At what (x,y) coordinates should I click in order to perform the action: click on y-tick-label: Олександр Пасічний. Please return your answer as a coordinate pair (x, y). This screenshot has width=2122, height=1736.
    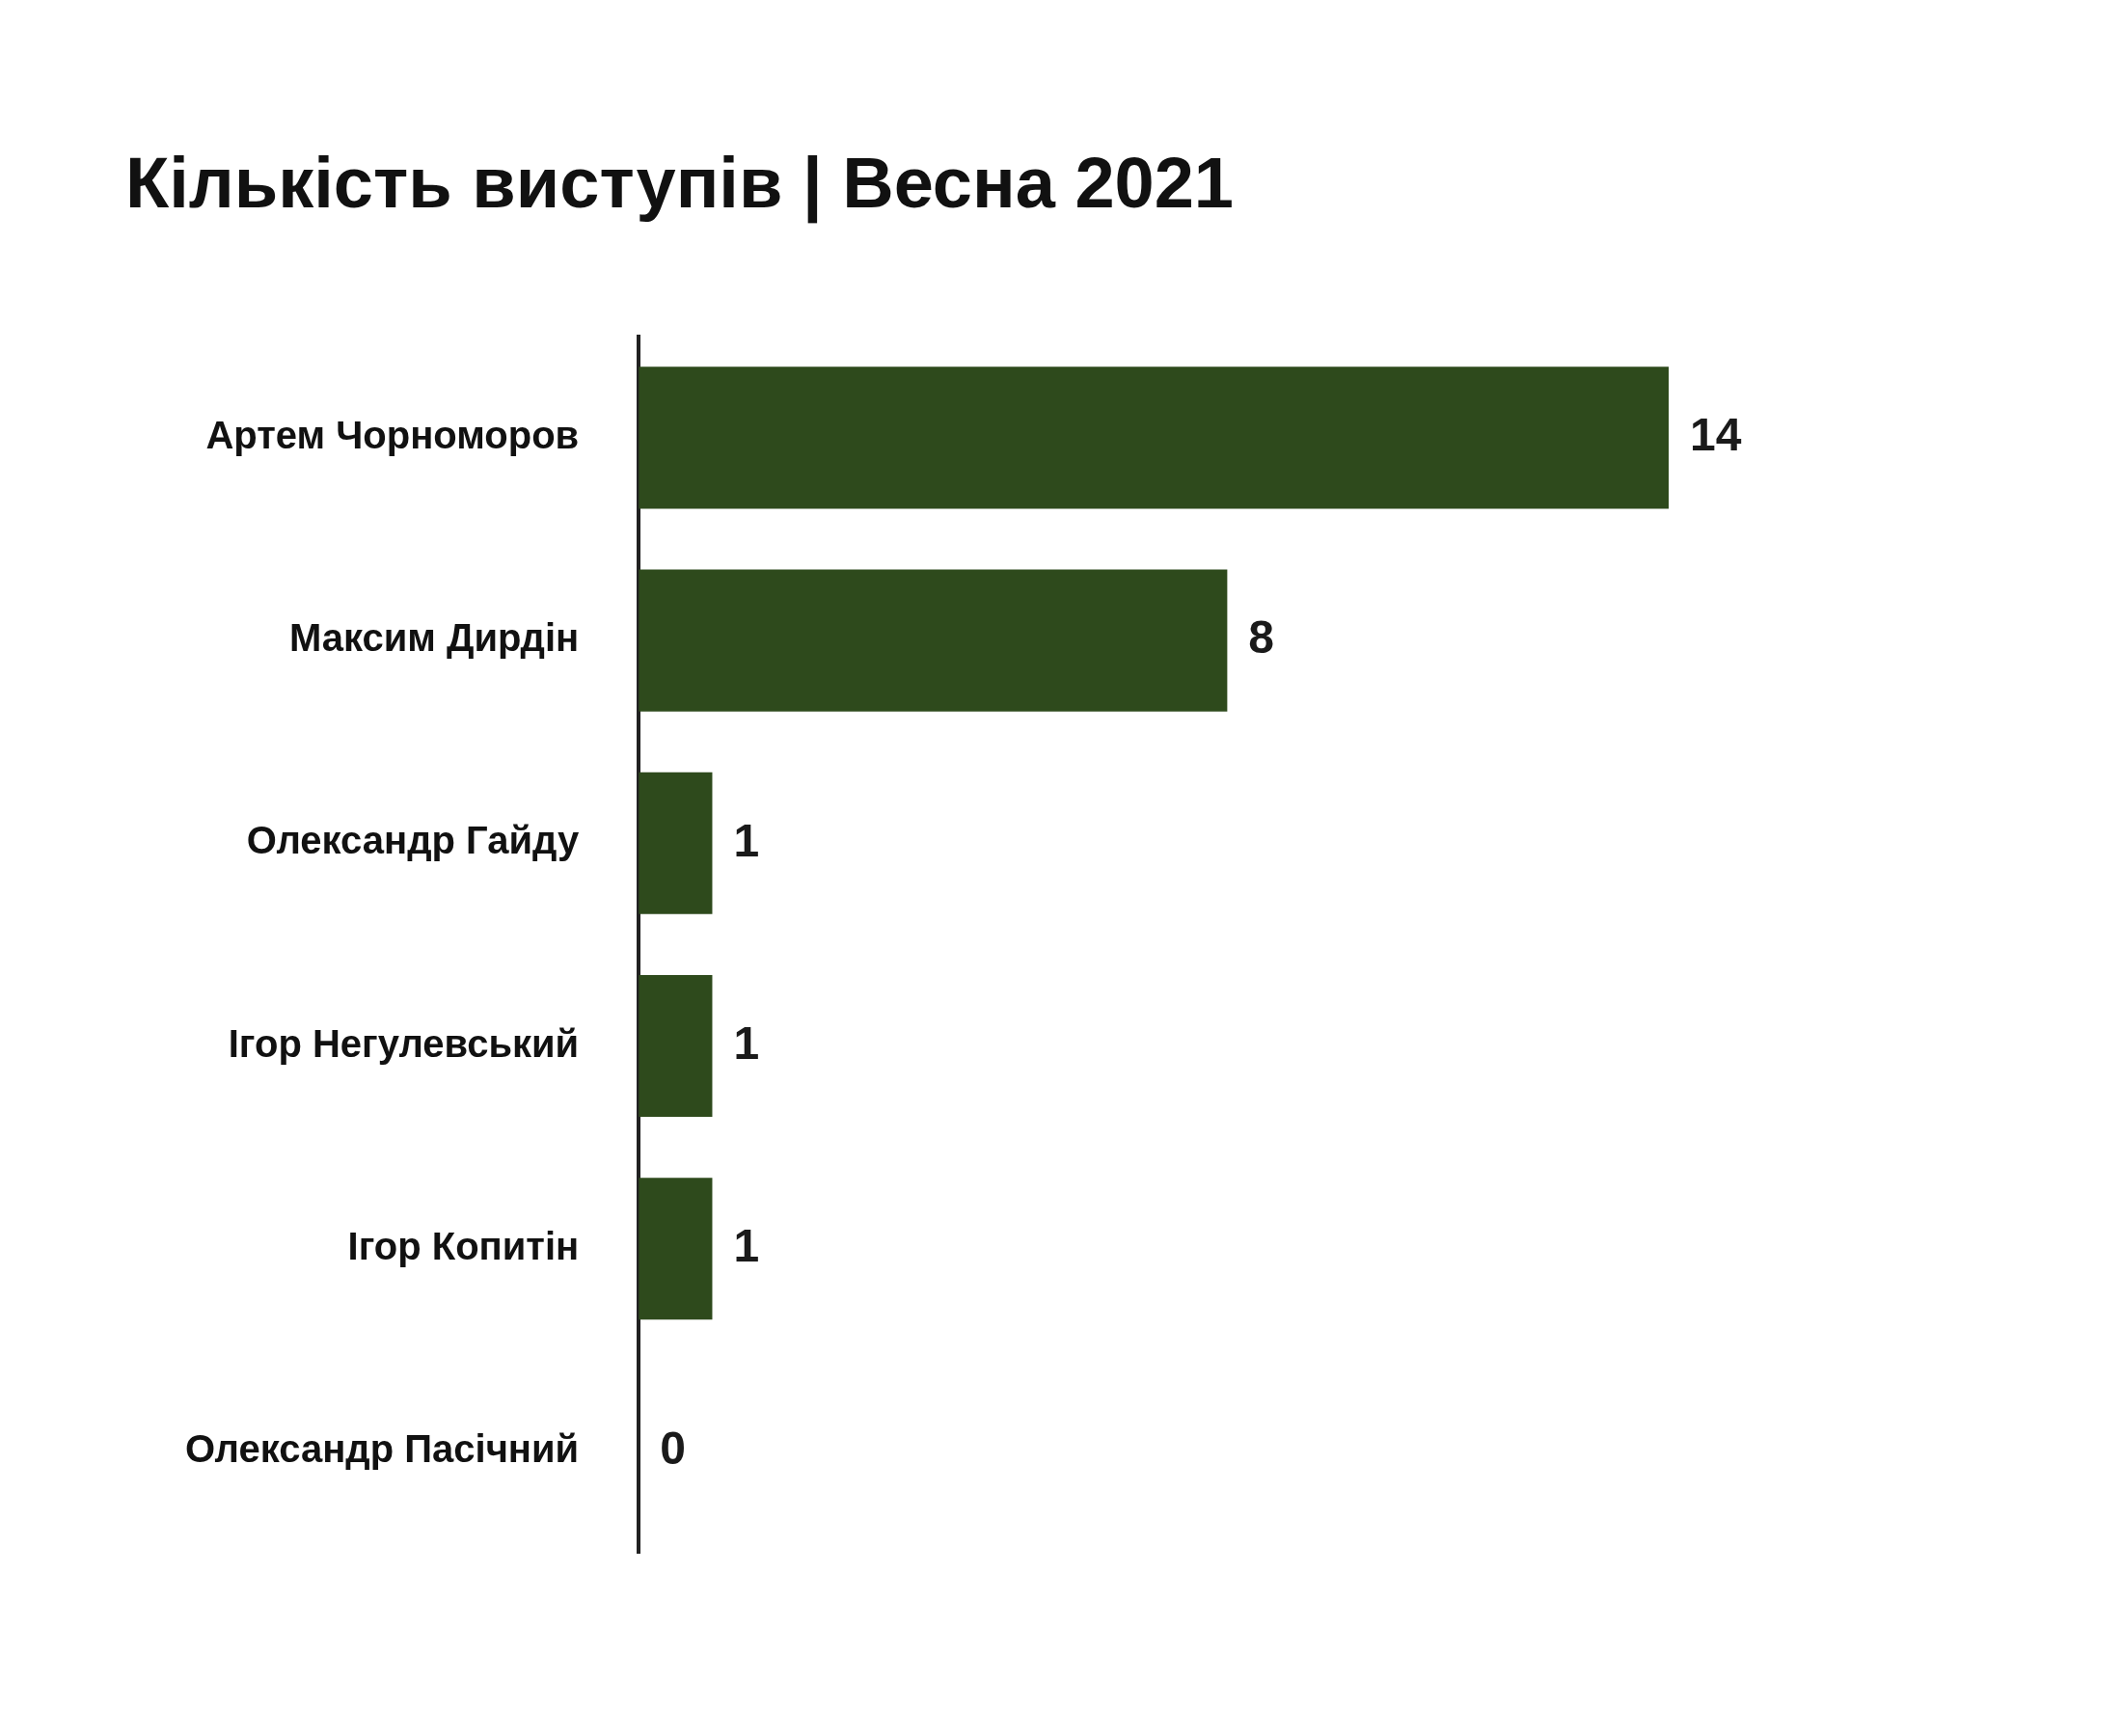
    Looking at the image, I should click on (383, 1448).